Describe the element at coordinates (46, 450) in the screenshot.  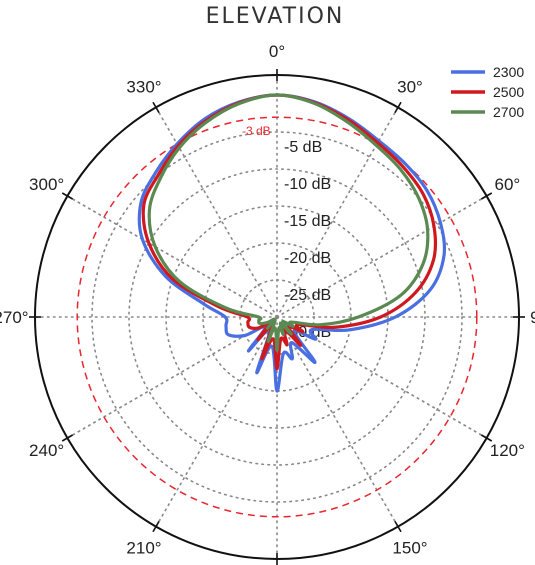
I see `angle-tick-label: 240°` at that location.